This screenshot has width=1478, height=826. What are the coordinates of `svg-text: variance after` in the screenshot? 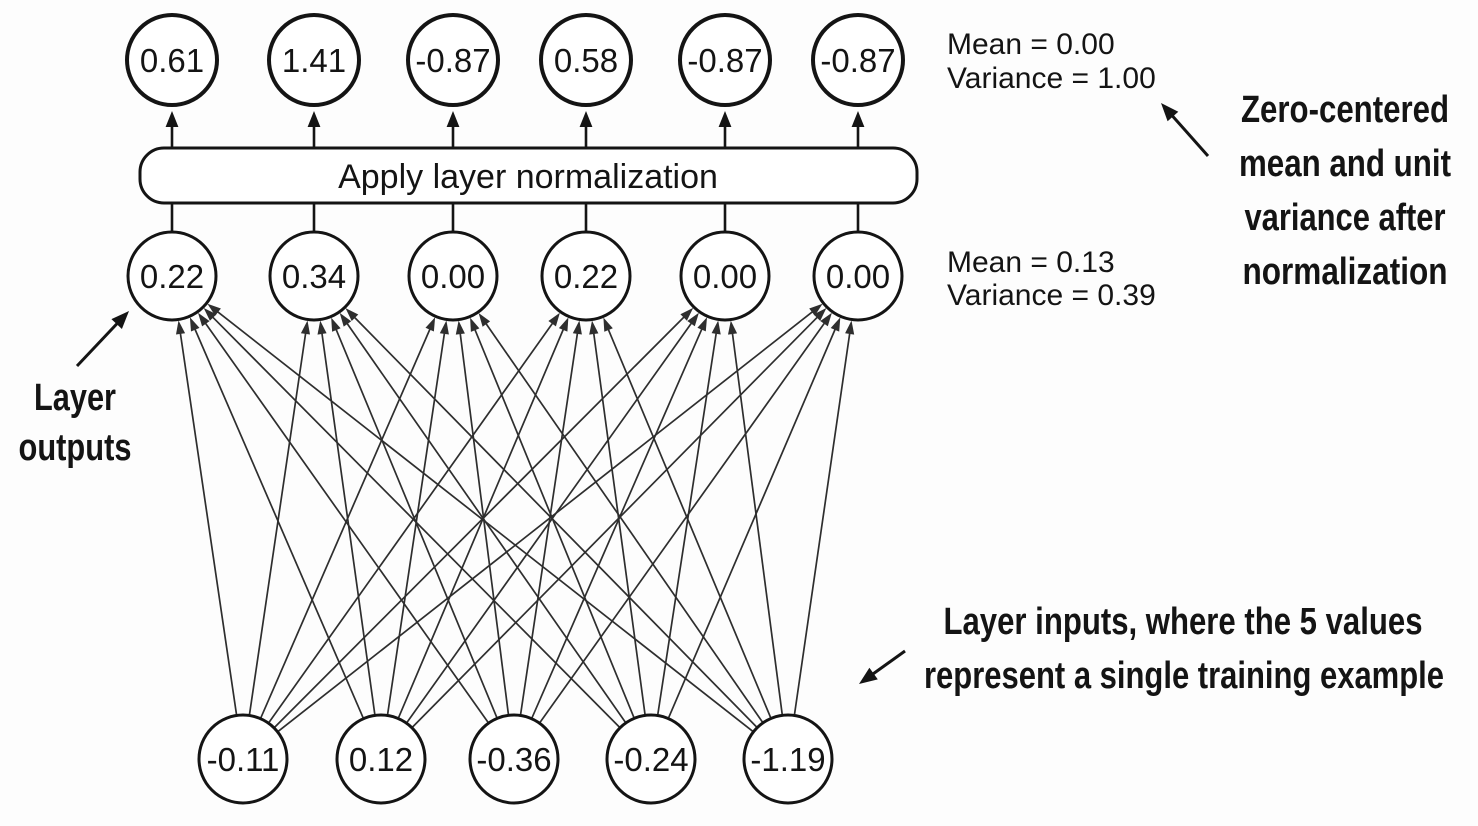 It's located at (1345, 218).